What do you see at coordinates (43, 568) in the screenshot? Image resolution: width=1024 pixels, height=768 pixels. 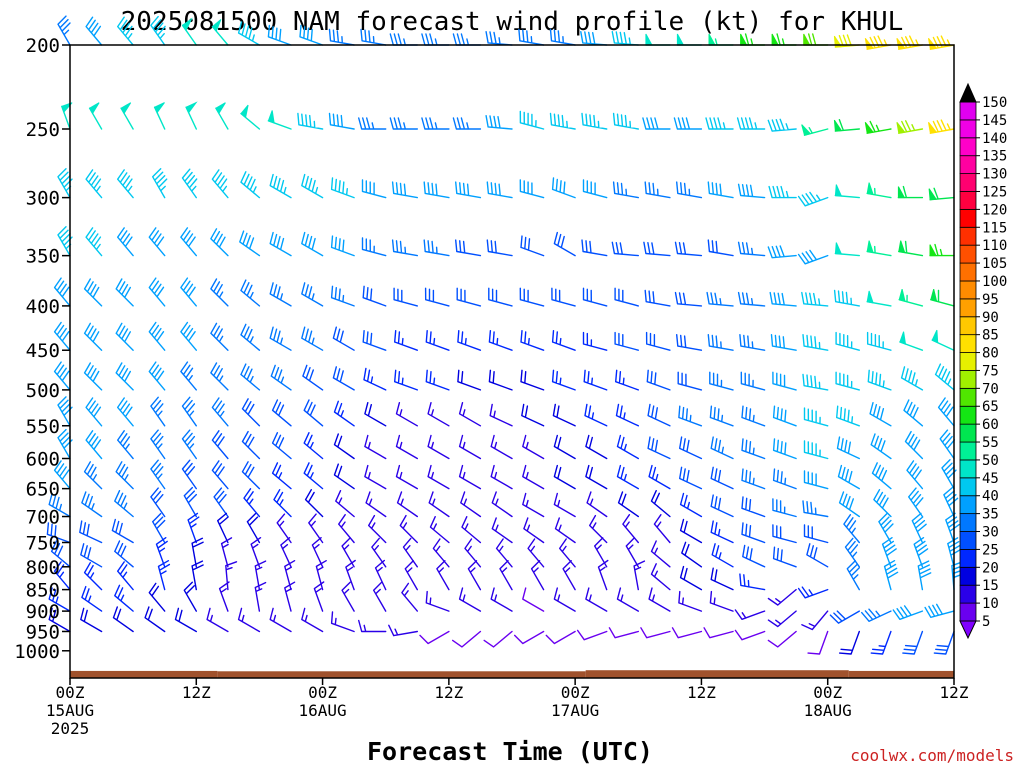 I see `y-tick-label: 800` at bounding box center [43, 568].